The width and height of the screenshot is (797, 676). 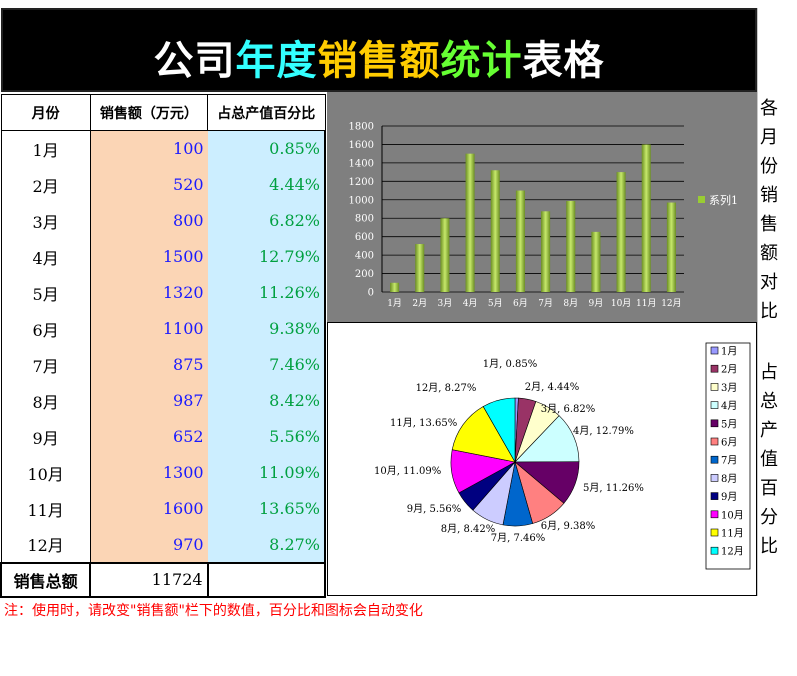 What do you see at coordinates (149, 220) in the screenshot?
I see `sales-cell: 800` at bounding box center [149, 220].